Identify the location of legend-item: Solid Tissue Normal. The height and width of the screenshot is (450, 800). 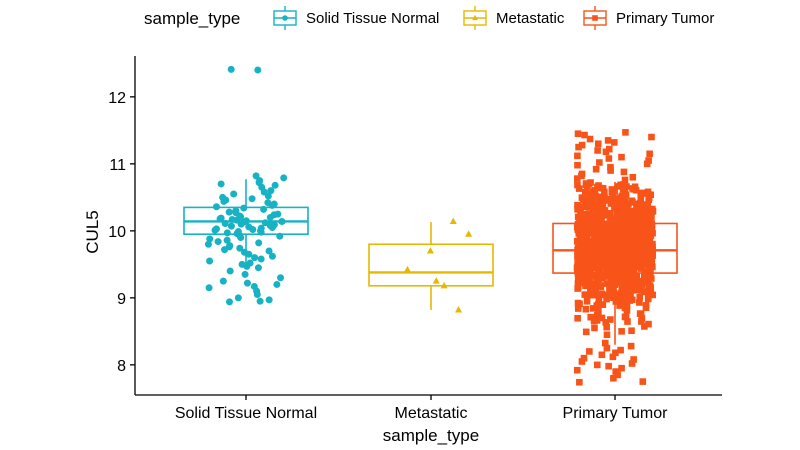
(356, 18).